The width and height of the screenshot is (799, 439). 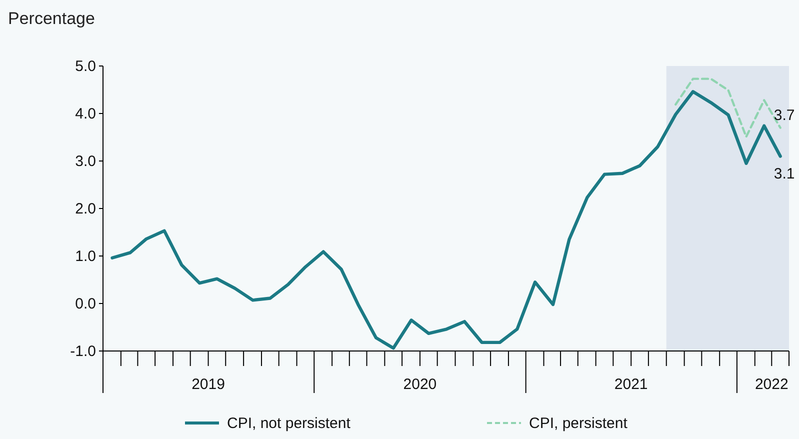 I want to click on y-tick-label: 0.0, so click(x=85, y=303).